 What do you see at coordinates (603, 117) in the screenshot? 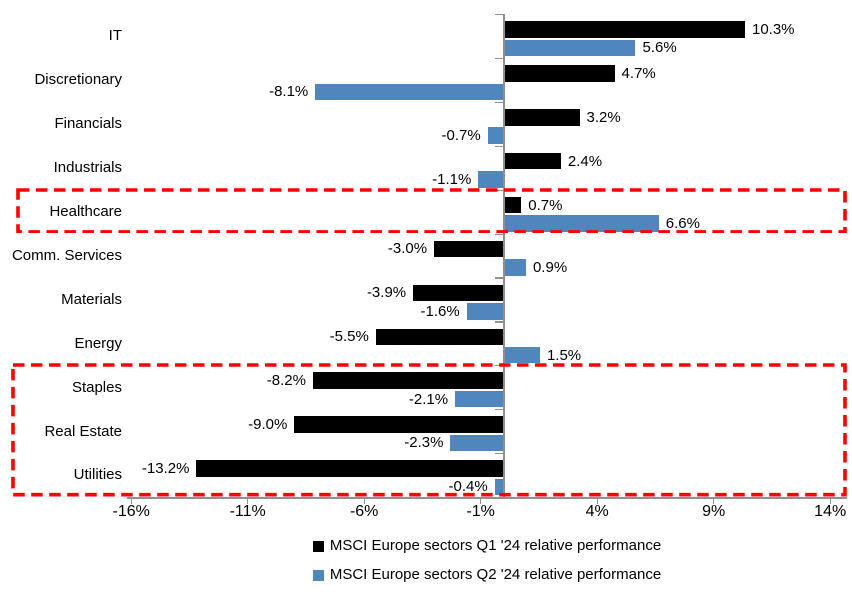
I see `value-label: 3.2%` at bounding box center [603, 117].